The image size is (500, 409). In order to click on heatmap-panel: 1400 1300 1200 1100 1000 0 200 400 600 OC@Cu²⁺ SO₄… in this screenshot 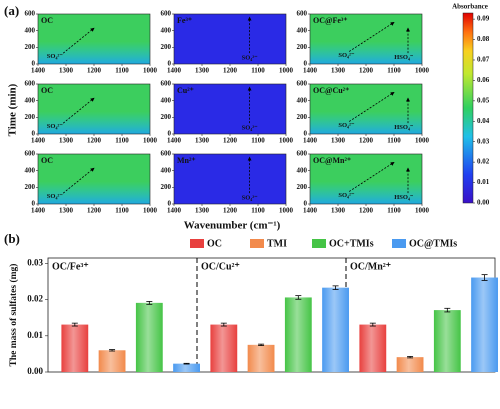, I will do `click(363, 112)`.